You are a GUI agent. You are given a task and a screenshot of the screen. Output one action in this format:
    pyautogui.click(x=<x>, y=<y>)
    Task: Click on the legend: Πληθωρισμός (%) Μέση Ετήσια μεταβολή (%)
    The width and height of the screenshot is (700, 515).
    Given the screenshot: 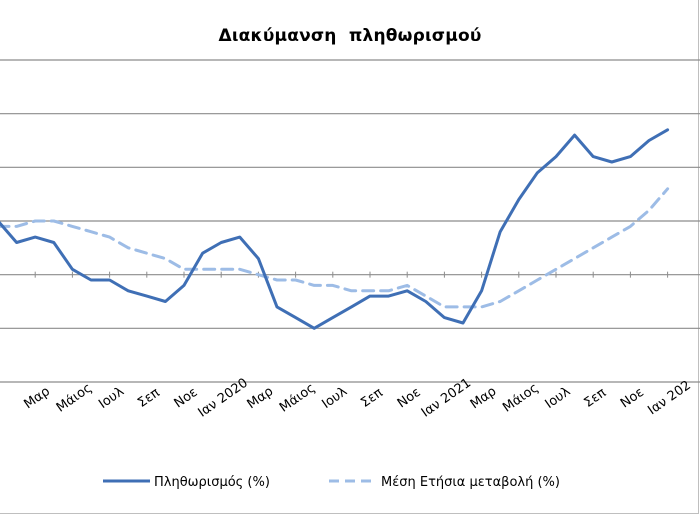 What is the action you would take?
    pyautogui.click(x=331, y=482)
    